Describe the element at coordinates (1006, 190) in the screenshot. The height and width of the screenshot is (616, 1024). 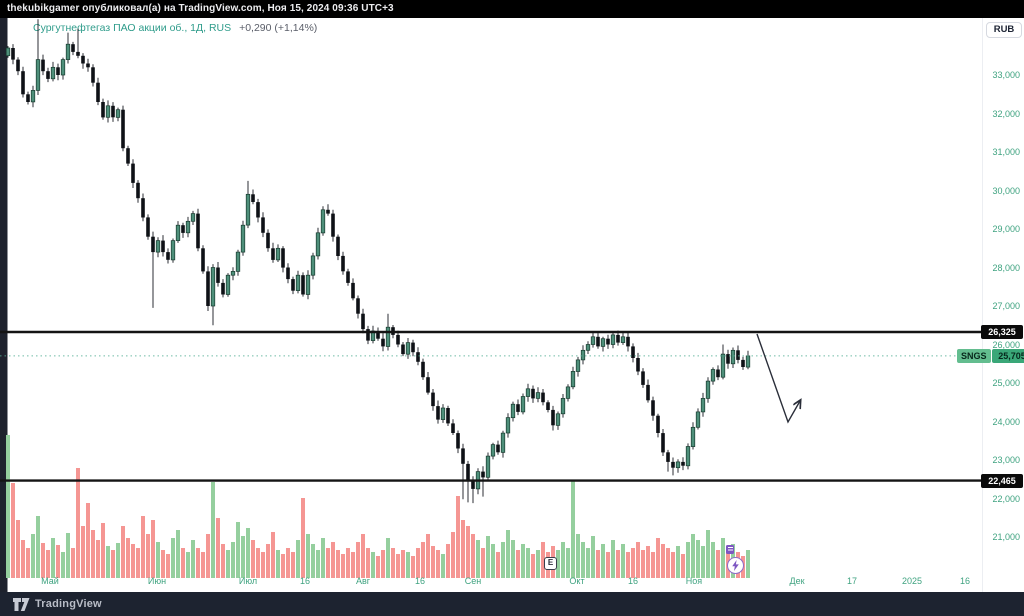
I see `price-tick-label: 30,000` at that location.